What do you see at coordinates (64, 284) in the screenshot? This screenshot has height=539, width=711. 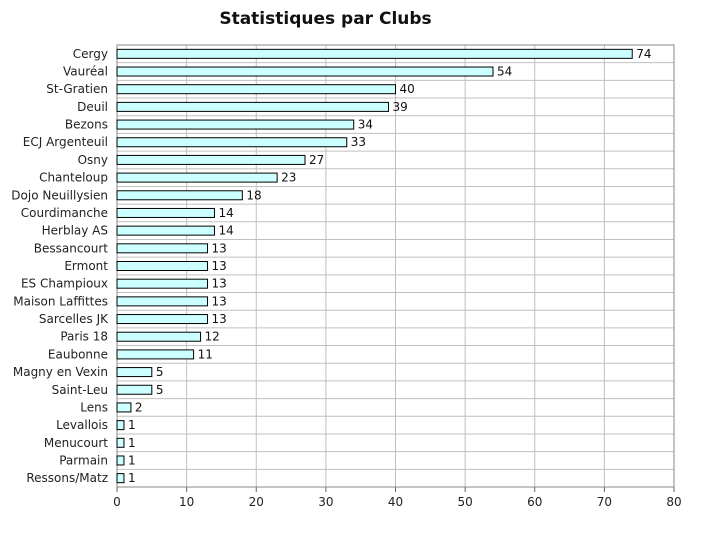 I see `category-label: ES Champioux` at bounding box center [64, 284].